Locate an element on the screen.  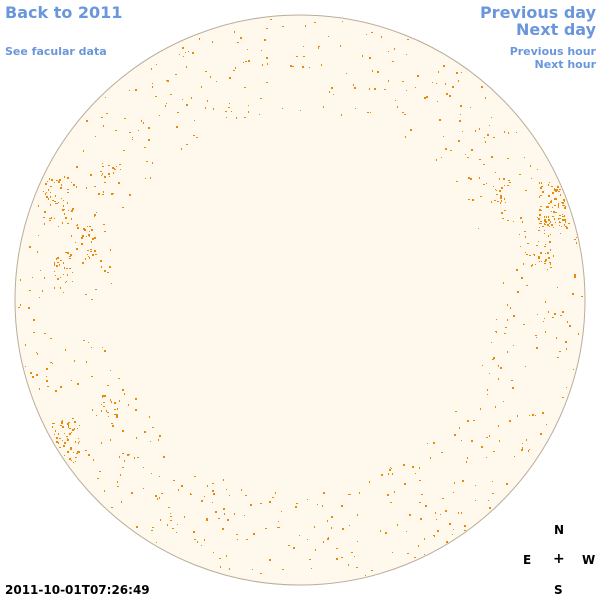
next-hour-link: Next hour is located at coordinates (565, 64).